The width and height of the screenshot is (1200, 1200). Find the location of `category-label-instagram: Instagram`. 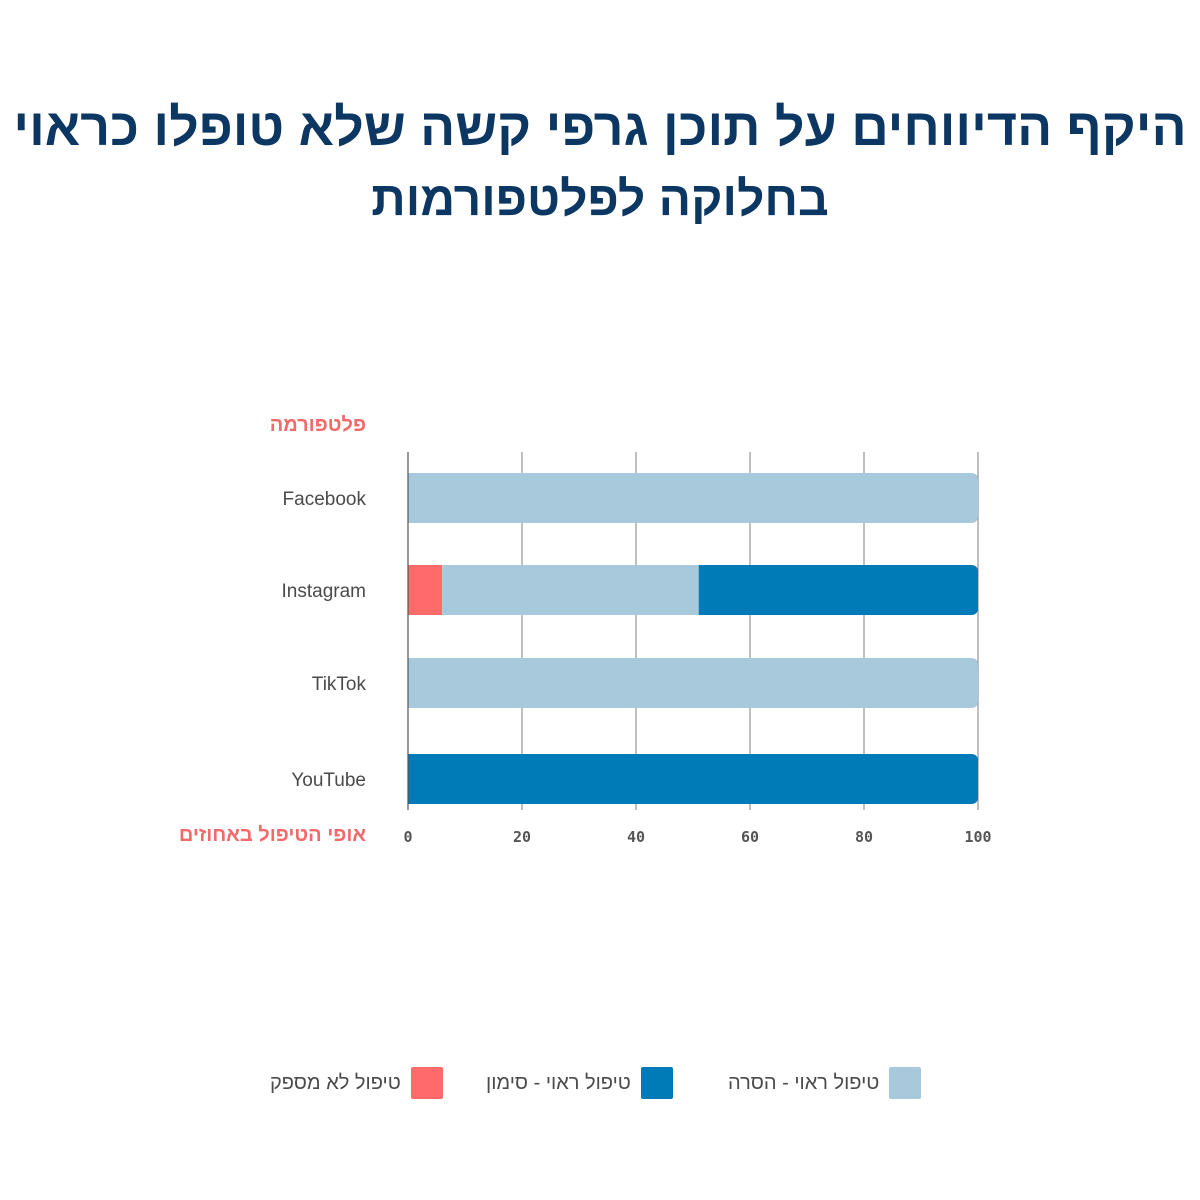

category-label-instagram: Instagram is located at coordinates (324, 591).